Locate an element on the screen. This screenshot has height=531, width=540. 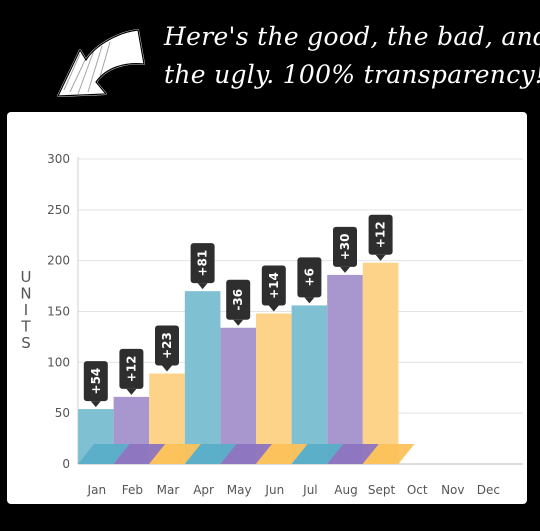
y-tick-label: 50 is located at coordinates (62, 413).